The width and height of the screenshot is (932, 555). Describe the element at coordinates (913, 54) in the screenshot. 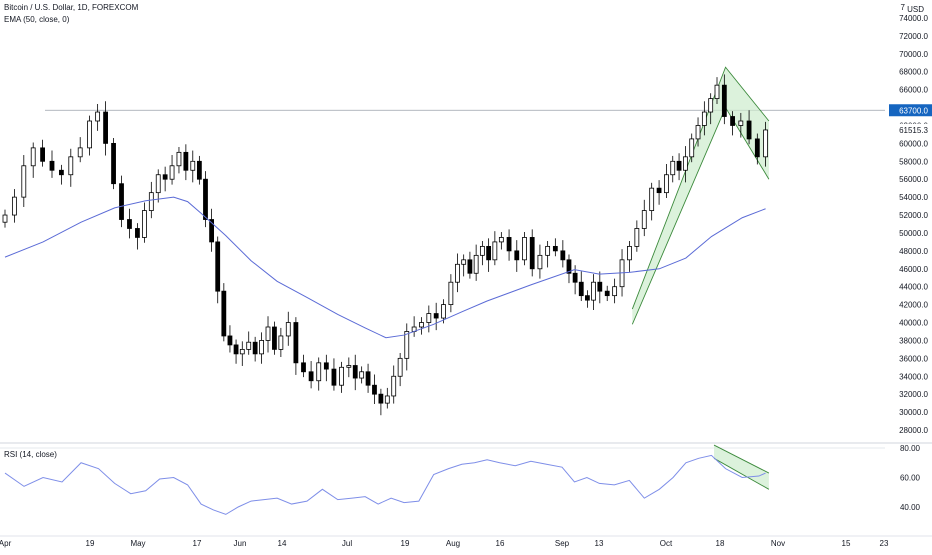

I see `price-tick-label: 70000.0` at that location.